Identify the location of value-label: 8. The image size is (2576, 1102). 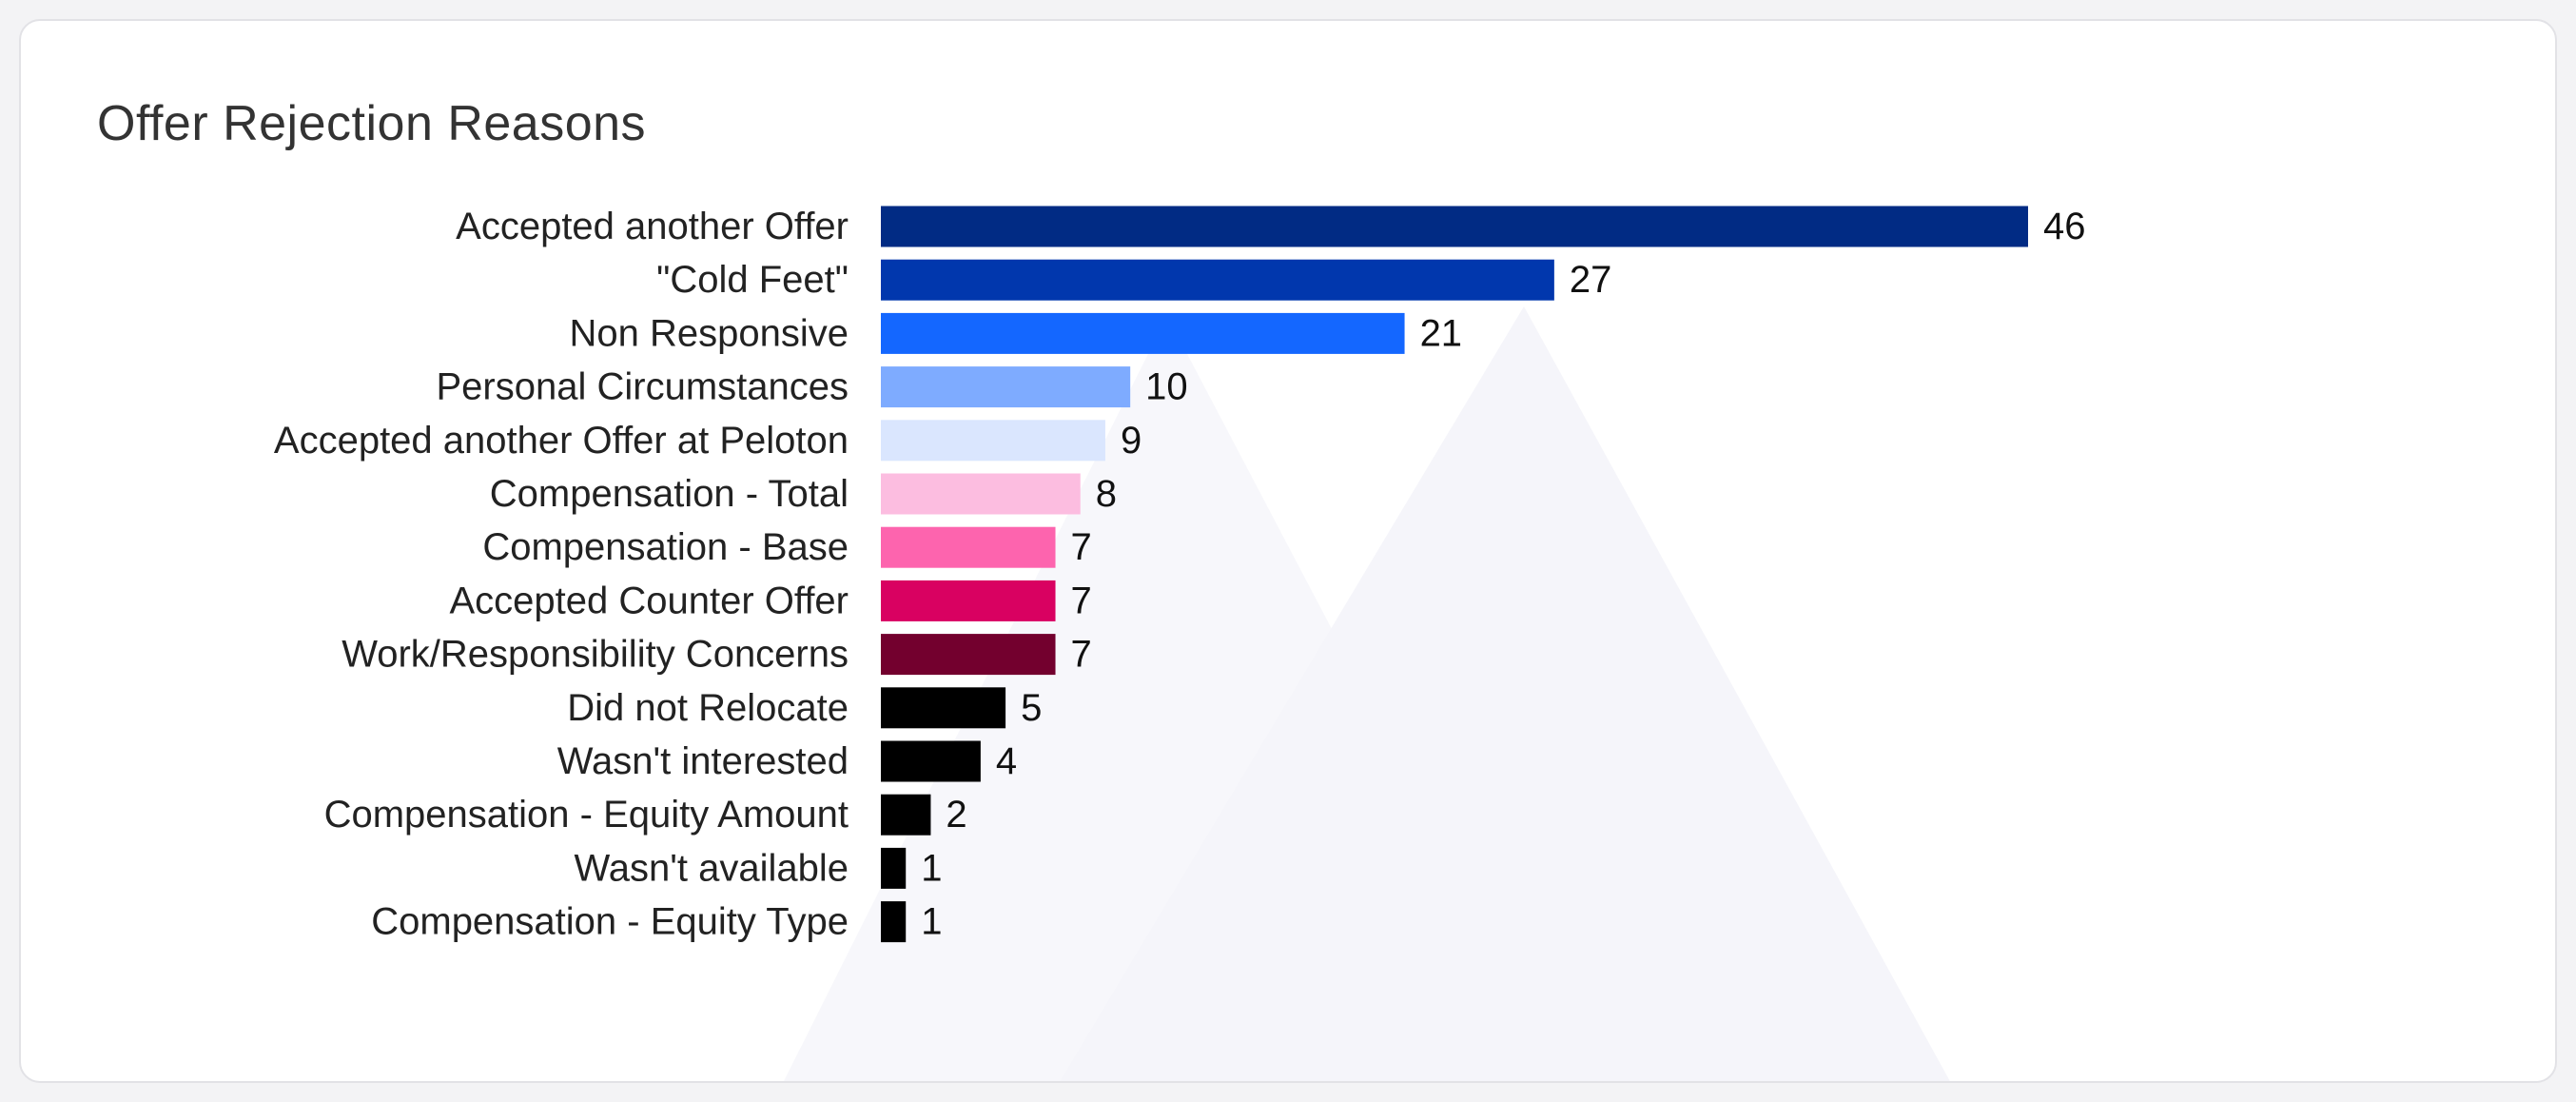
(1106, 494).